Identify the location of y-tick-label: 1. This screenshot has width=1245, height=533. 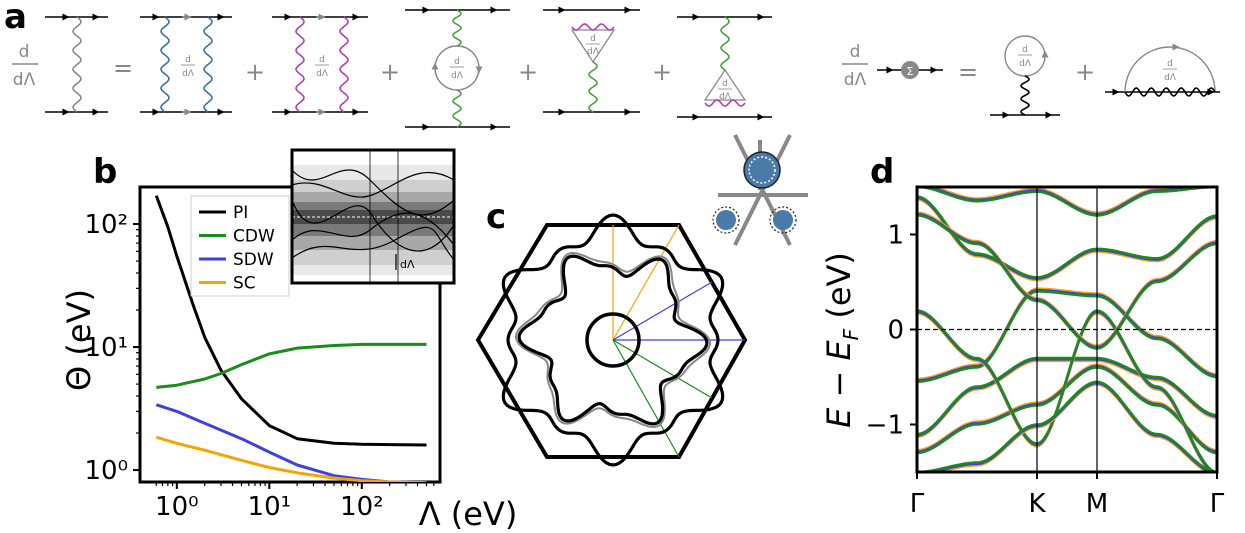
(895, 236).